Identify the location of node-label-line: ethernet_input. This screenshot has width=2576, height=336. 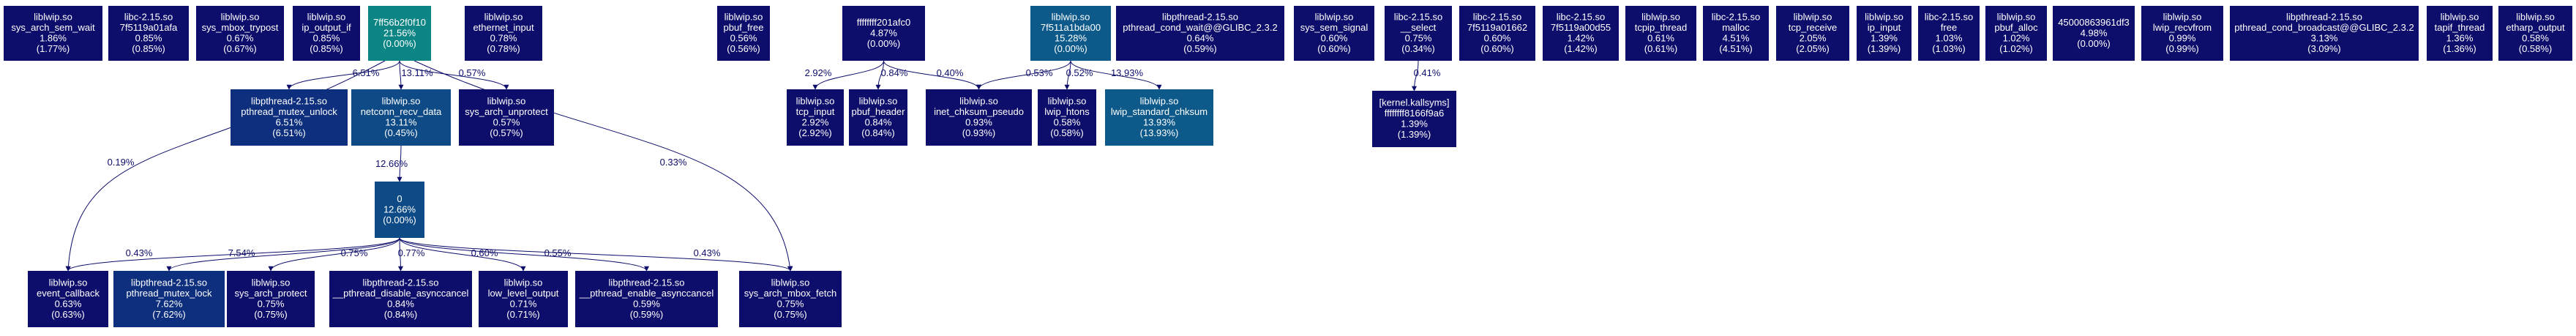
(503, 27).